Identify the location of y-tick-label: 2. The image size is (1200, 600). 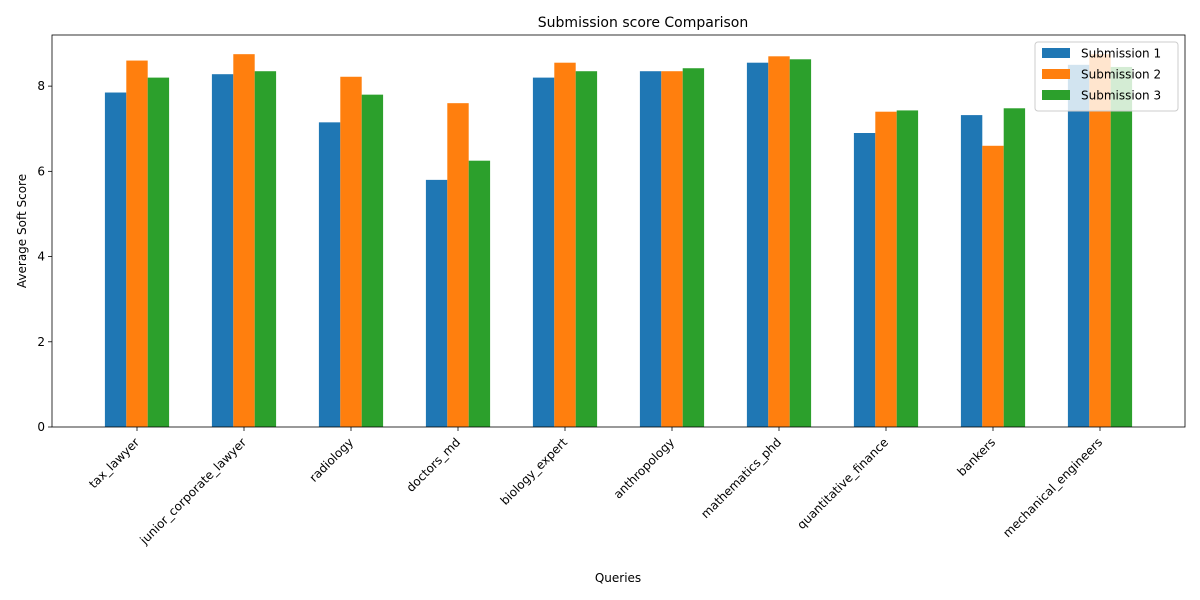
(41, 342).